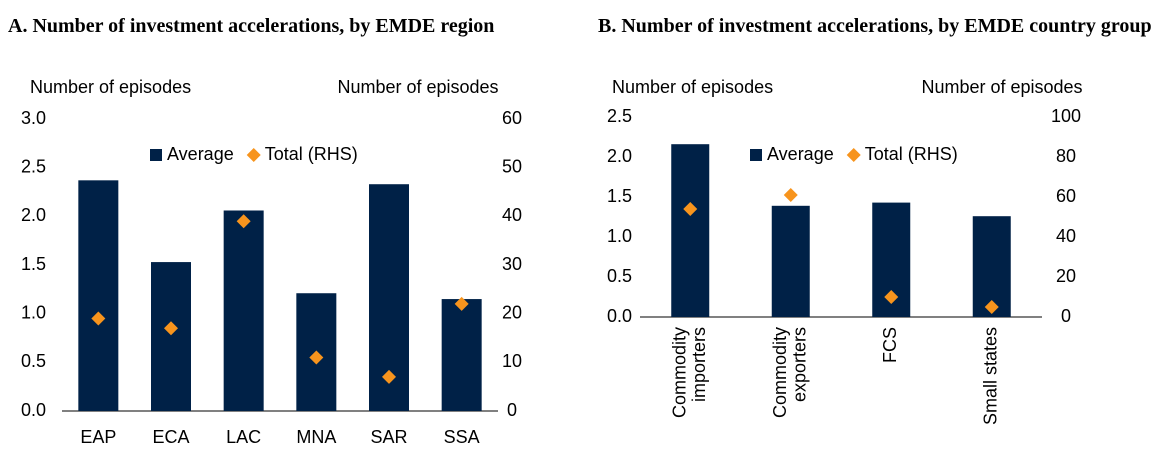  I want to click on y2-tick-label: 80, so click(1066, 156).